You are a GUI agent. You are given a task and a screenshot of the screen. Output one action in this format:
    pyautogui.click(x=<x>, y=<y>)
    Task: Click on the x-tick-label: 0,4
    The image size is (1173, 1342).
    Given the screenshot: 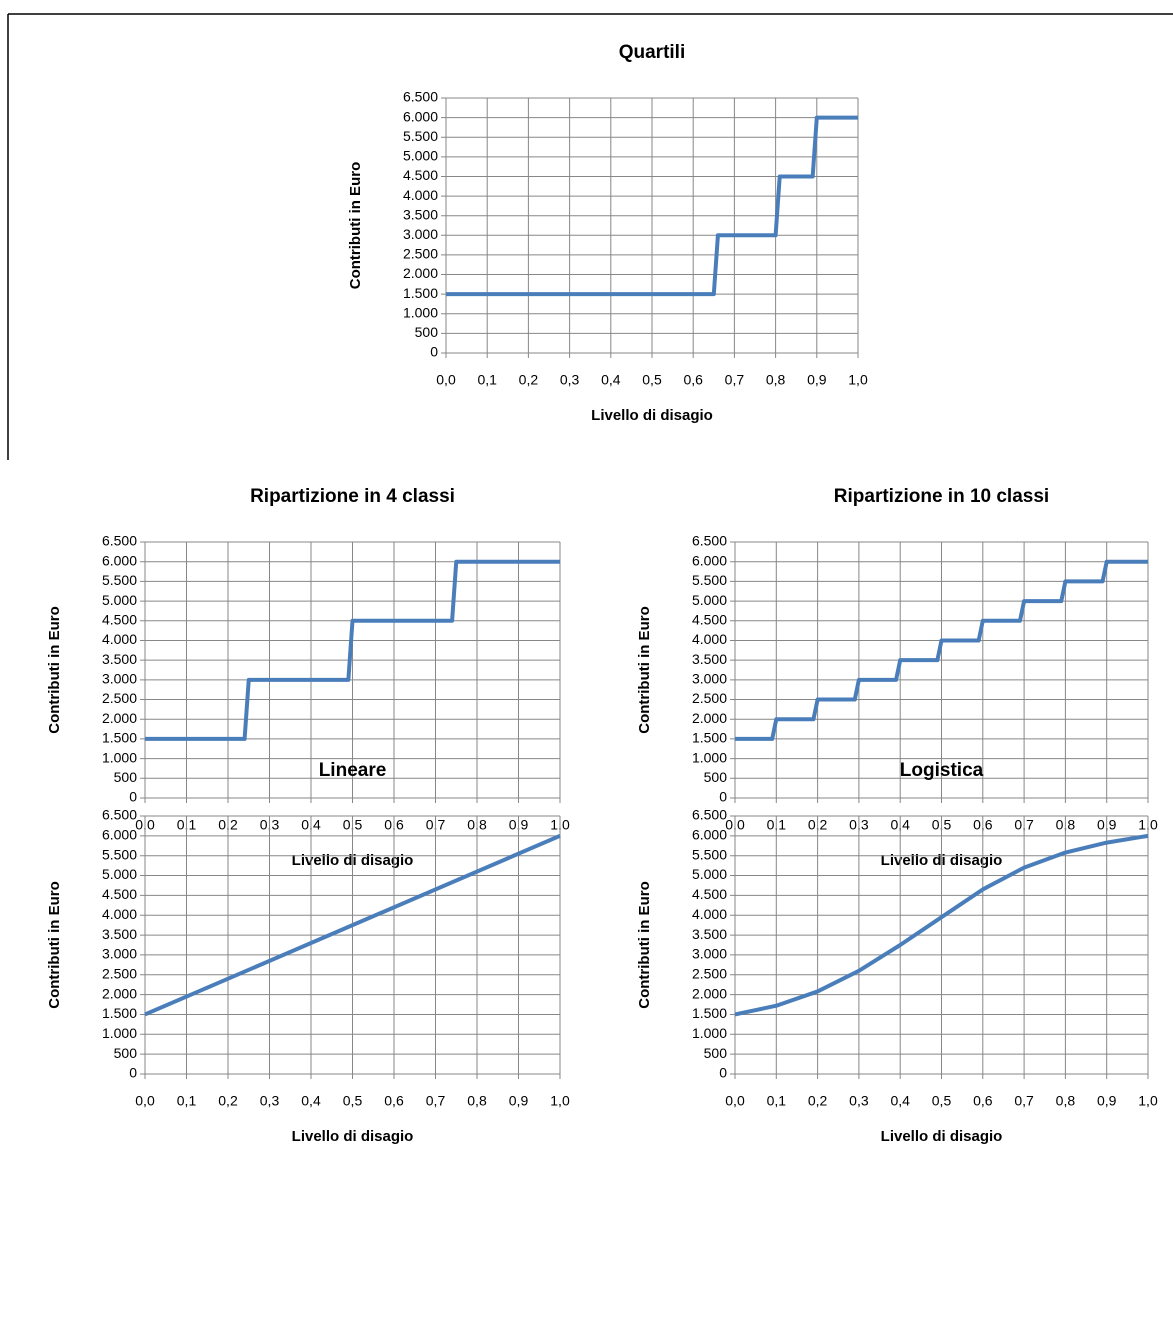 What is the action you would take?
    pyautogui.click(x=311, y=1101)
    